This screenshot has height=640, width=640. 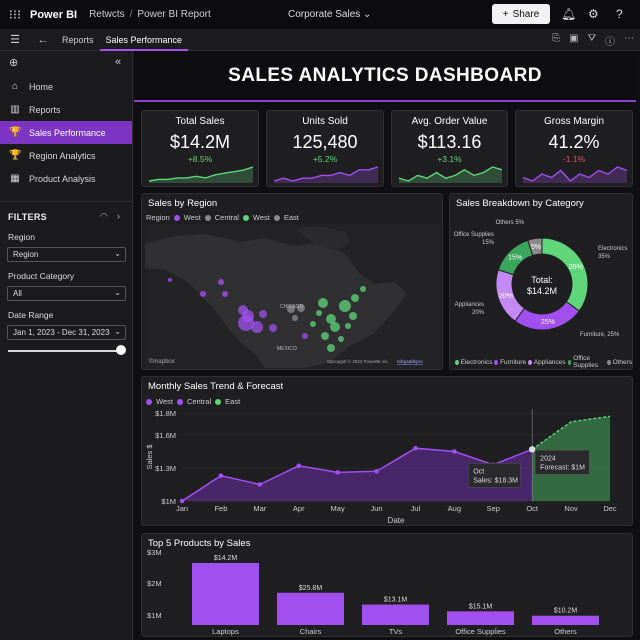 I want to click on bar-data-label: $14.2M, so click(x=226, y=558).